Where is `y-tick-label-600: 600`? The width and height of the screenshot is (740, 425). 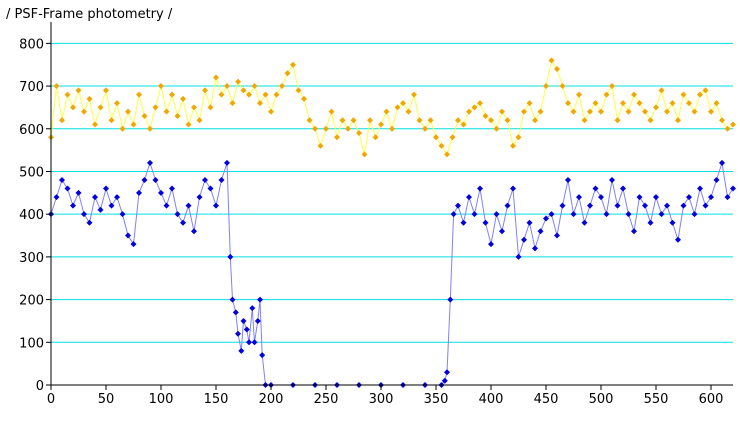
y-tick-label-600: 600 is located at coordinates (31, 130).